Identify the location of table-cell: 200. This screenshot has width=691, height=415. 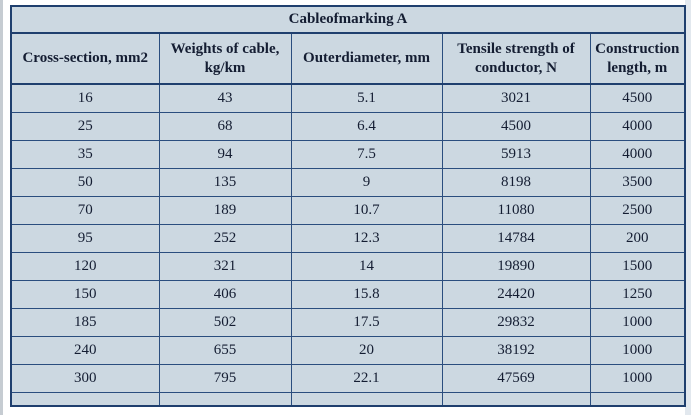
(637, 238).